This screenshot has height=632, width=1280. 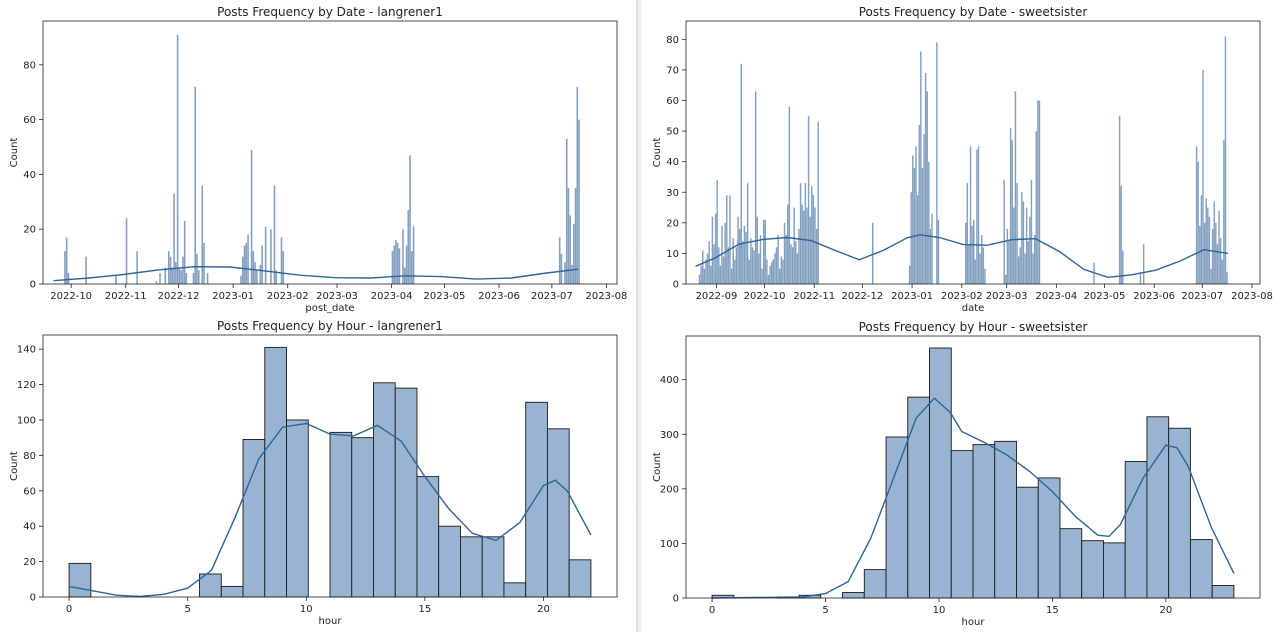 I want to click on y-tick-label: 40, so click(x=29, y=527).